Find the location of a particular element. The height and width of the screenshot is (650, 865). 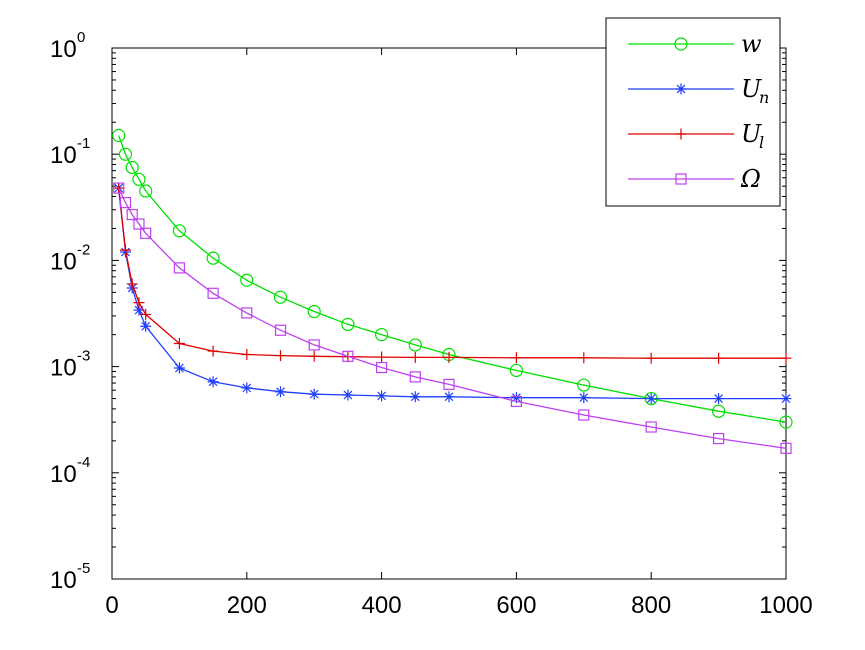

x-tick-label: 400 is located at coordinates (382, 605).